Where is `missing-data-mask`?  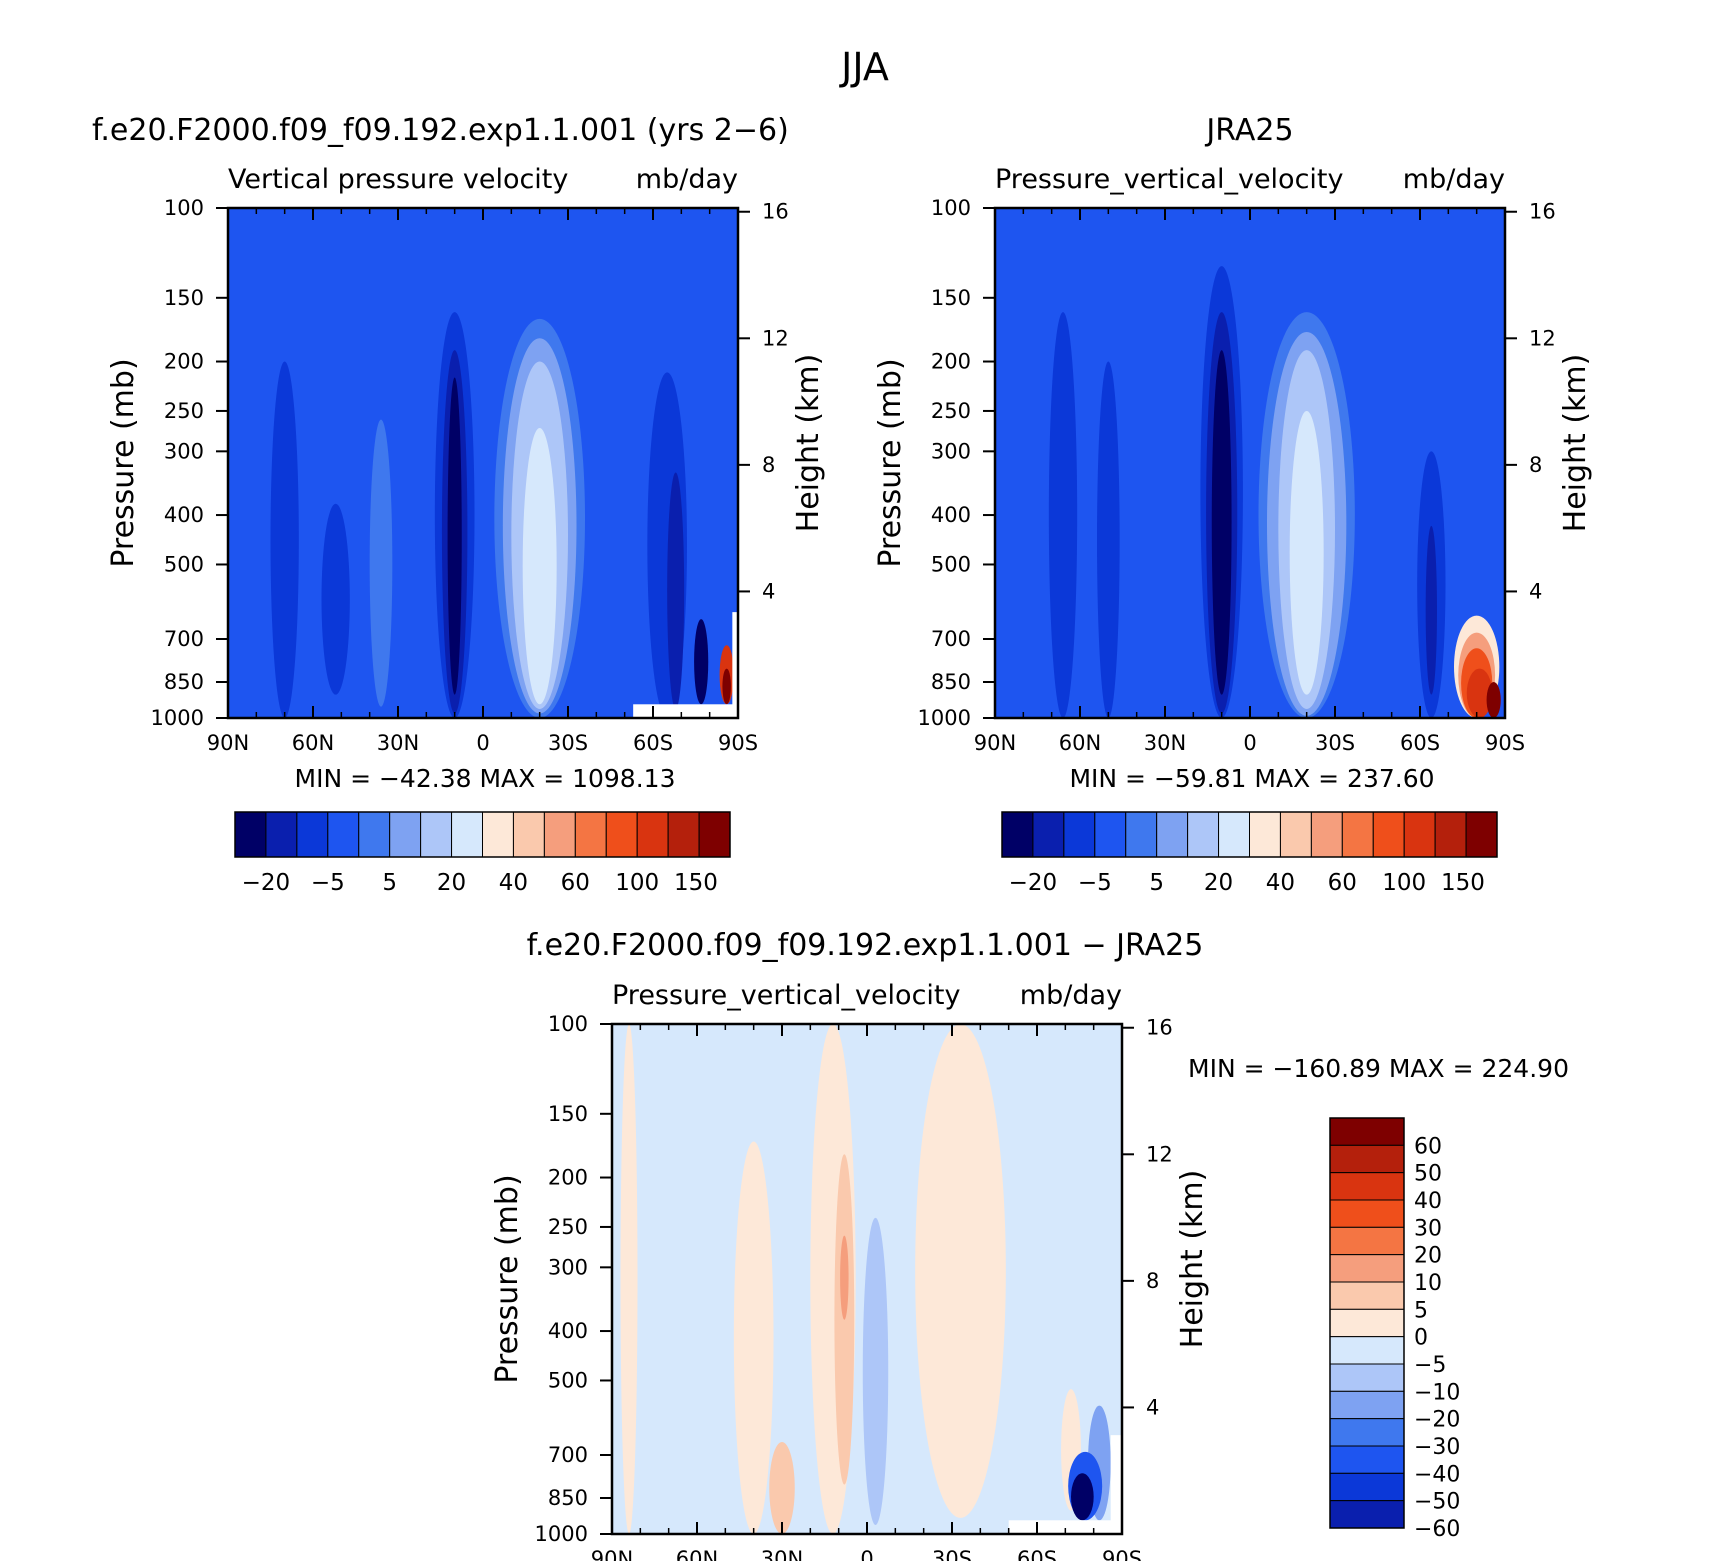
missing-data-mask is located at coordinates (735, 665).